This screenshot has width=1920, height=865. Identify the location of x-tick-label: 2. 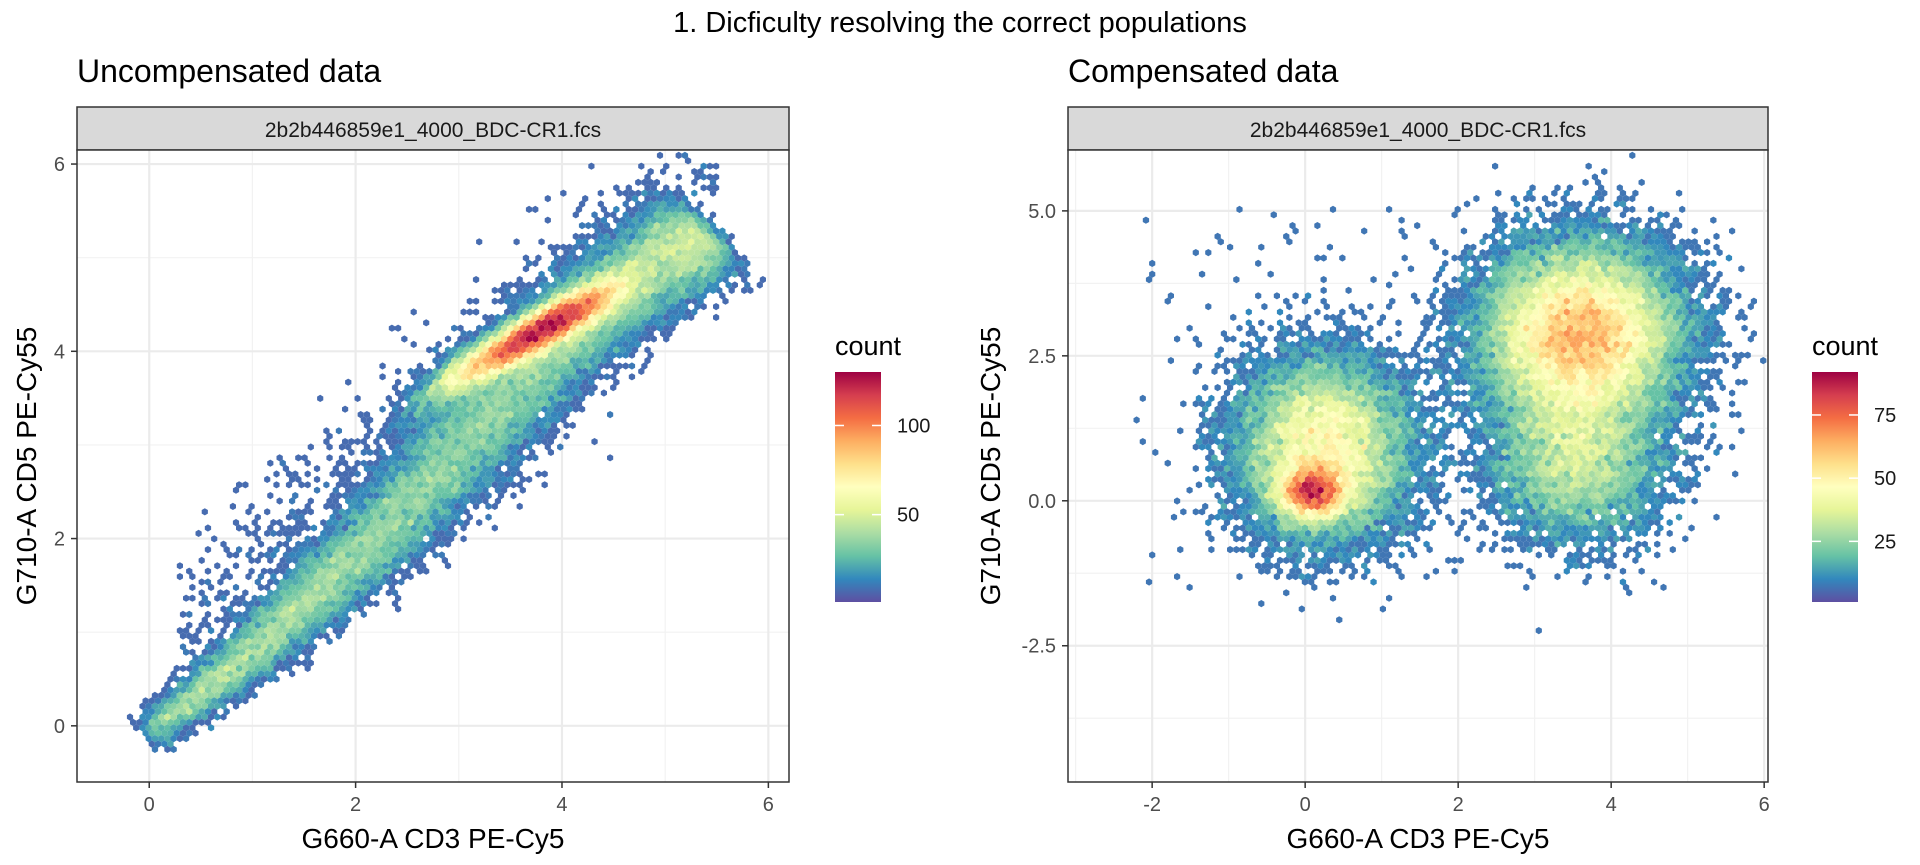
(355, 805).